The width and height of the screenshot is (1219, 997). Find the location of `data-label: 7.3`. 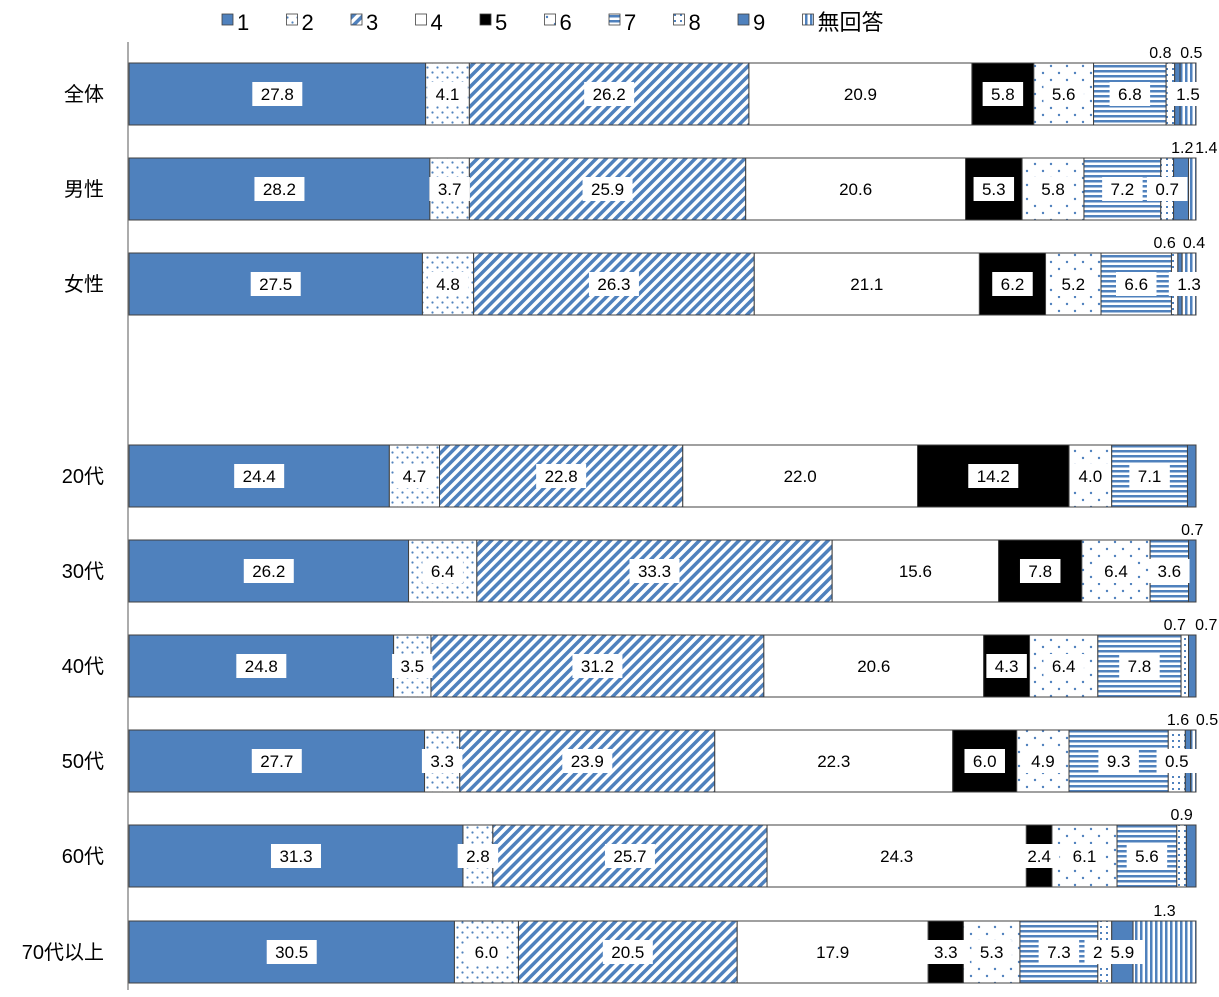

data-label: 7.3 is located at coordinates (1059, 952).